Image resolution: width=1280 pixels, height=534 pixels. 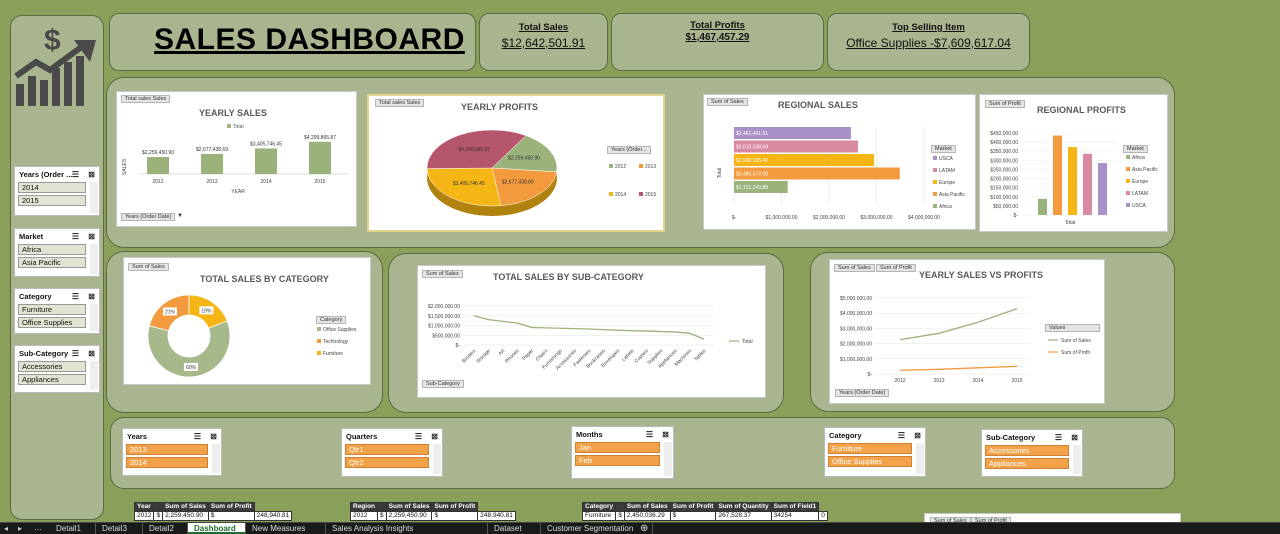 I want to click on slicer-item: Qtr2, so click(x=387, y=462).